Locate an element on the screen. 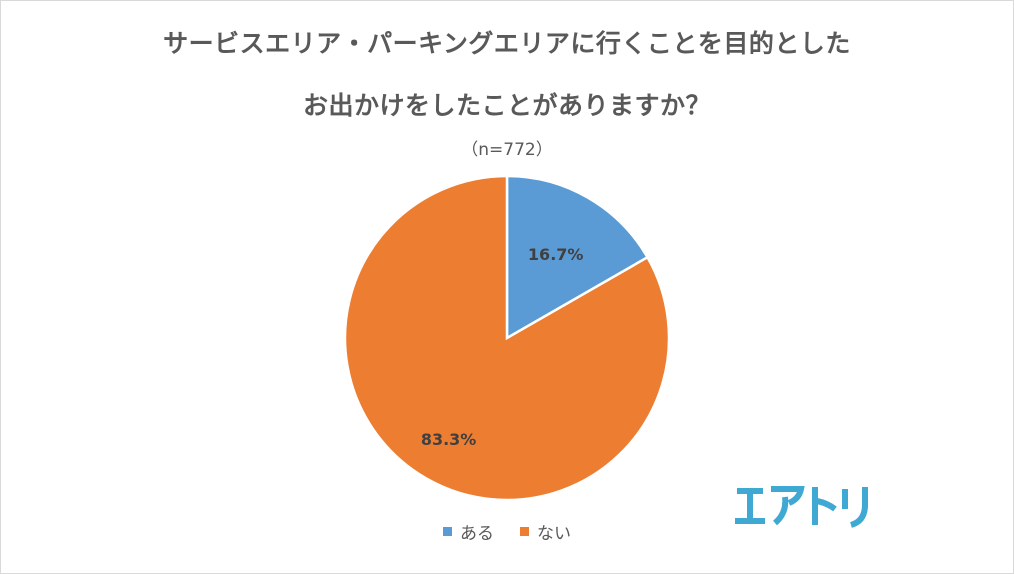  legend-item-nai: ない is located at coordinates (545, 531).